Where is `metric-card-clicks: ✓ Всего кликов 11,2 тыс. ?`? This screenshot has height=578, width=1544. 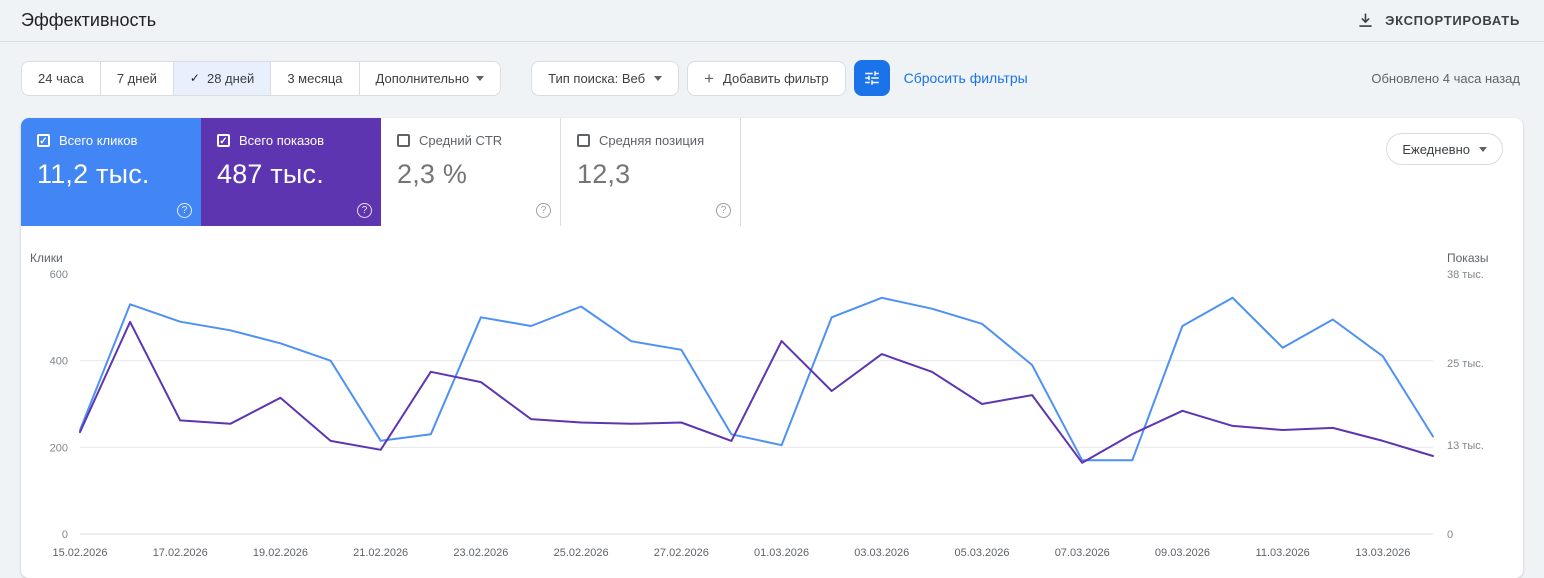
metric-card-clicks: ✓ Всего кликов 11,2 тыс. ? is located at coordinates (111, 172).